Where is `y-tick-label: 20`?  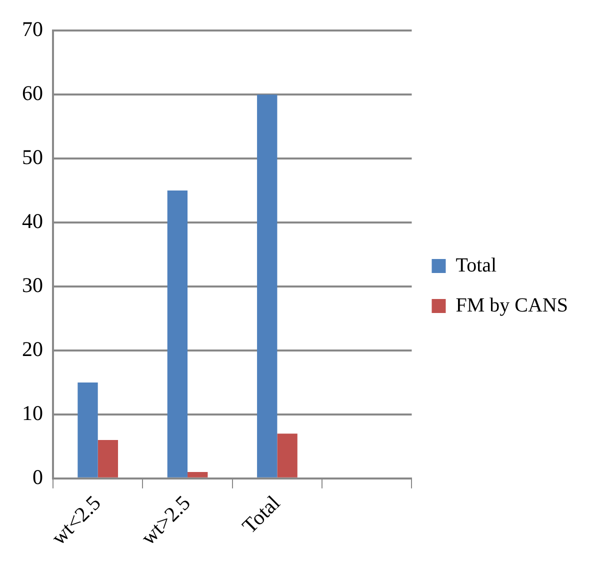 y-tick-label: 20 is located at coordinates (32, 348).